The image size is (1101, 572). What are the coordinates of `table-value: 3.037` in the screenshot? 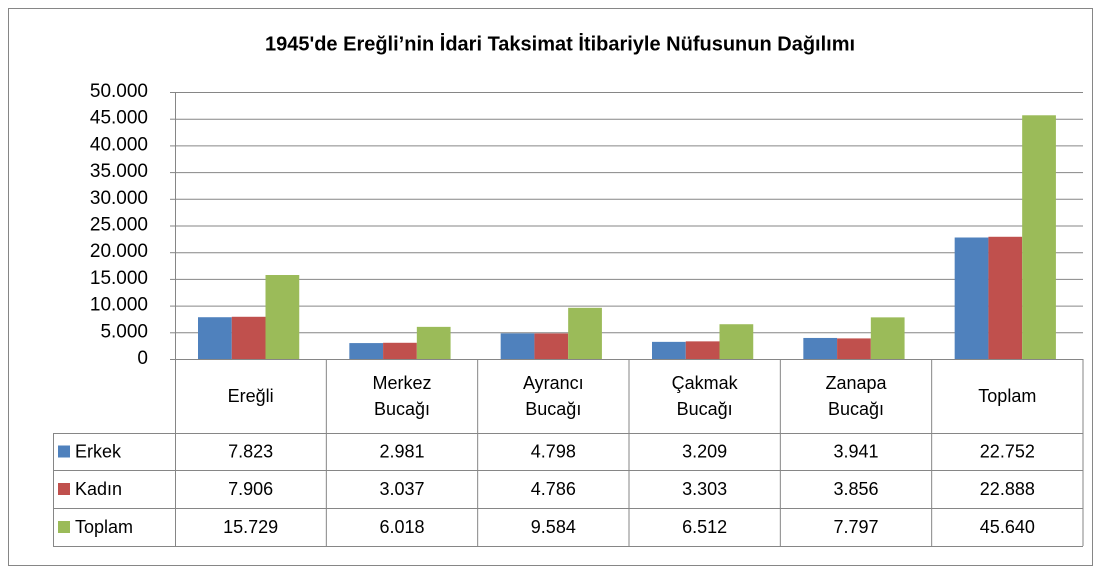 It's located at (401, 489).